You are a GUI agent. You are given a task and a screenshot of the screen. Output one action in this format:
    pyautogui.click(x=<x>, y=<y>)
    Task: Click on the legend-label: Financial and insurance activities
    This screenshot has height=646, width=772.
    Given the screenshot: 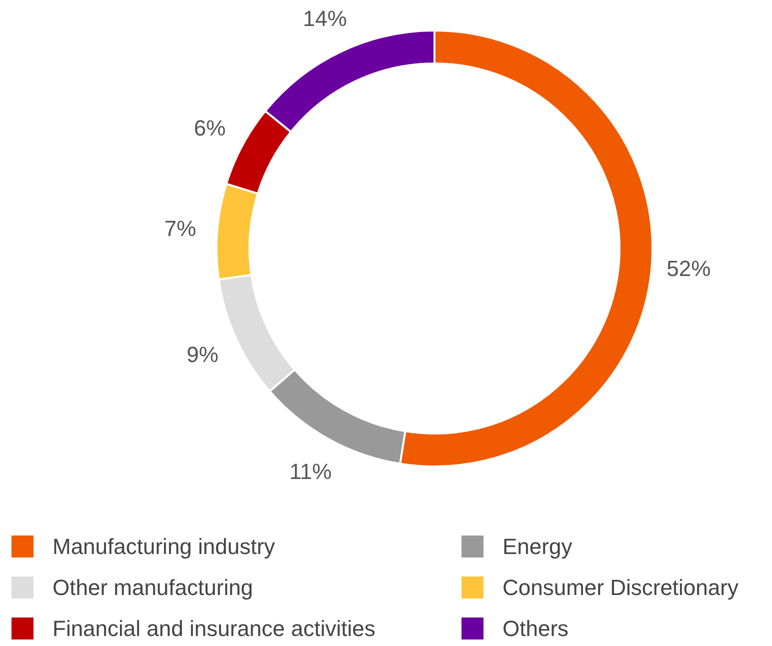 What is the action you would take?
    pyautogui.click(x=214, y=628)
    